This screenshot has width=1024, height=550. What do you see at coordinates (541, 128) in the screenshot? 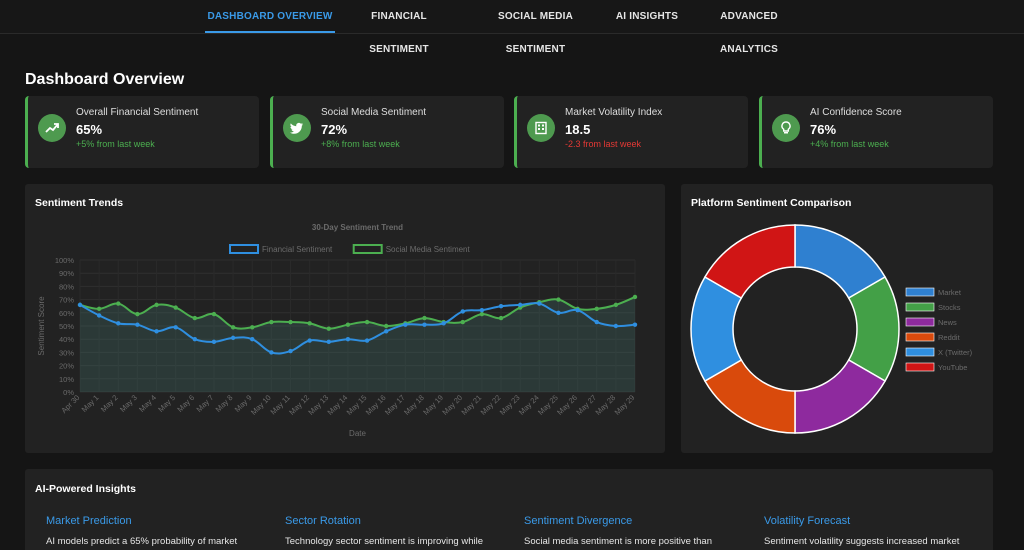
I see `building-icon` at bounding box center [541, 128].